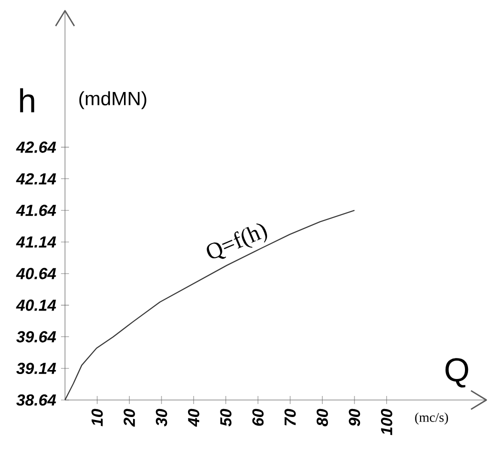 The image size is (489, 450). What do you see at coordinates (431, 418) in the screenshot?
I see `text: (mc/s)` at bounding box center [431, 418].